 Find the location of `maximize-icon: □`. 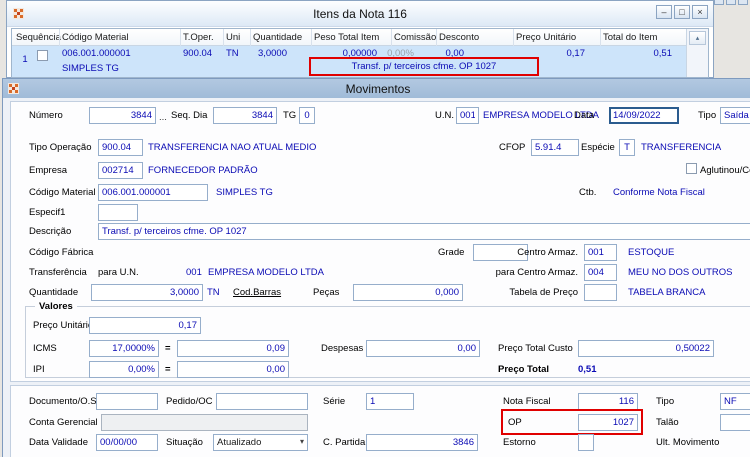

maximize-icon: □ is located at coordinates (682, 12).